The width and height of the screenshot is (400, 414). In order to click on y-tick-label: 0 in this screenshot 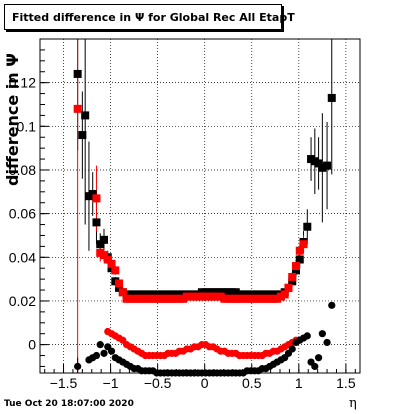, I will do `click(32, 345)`.